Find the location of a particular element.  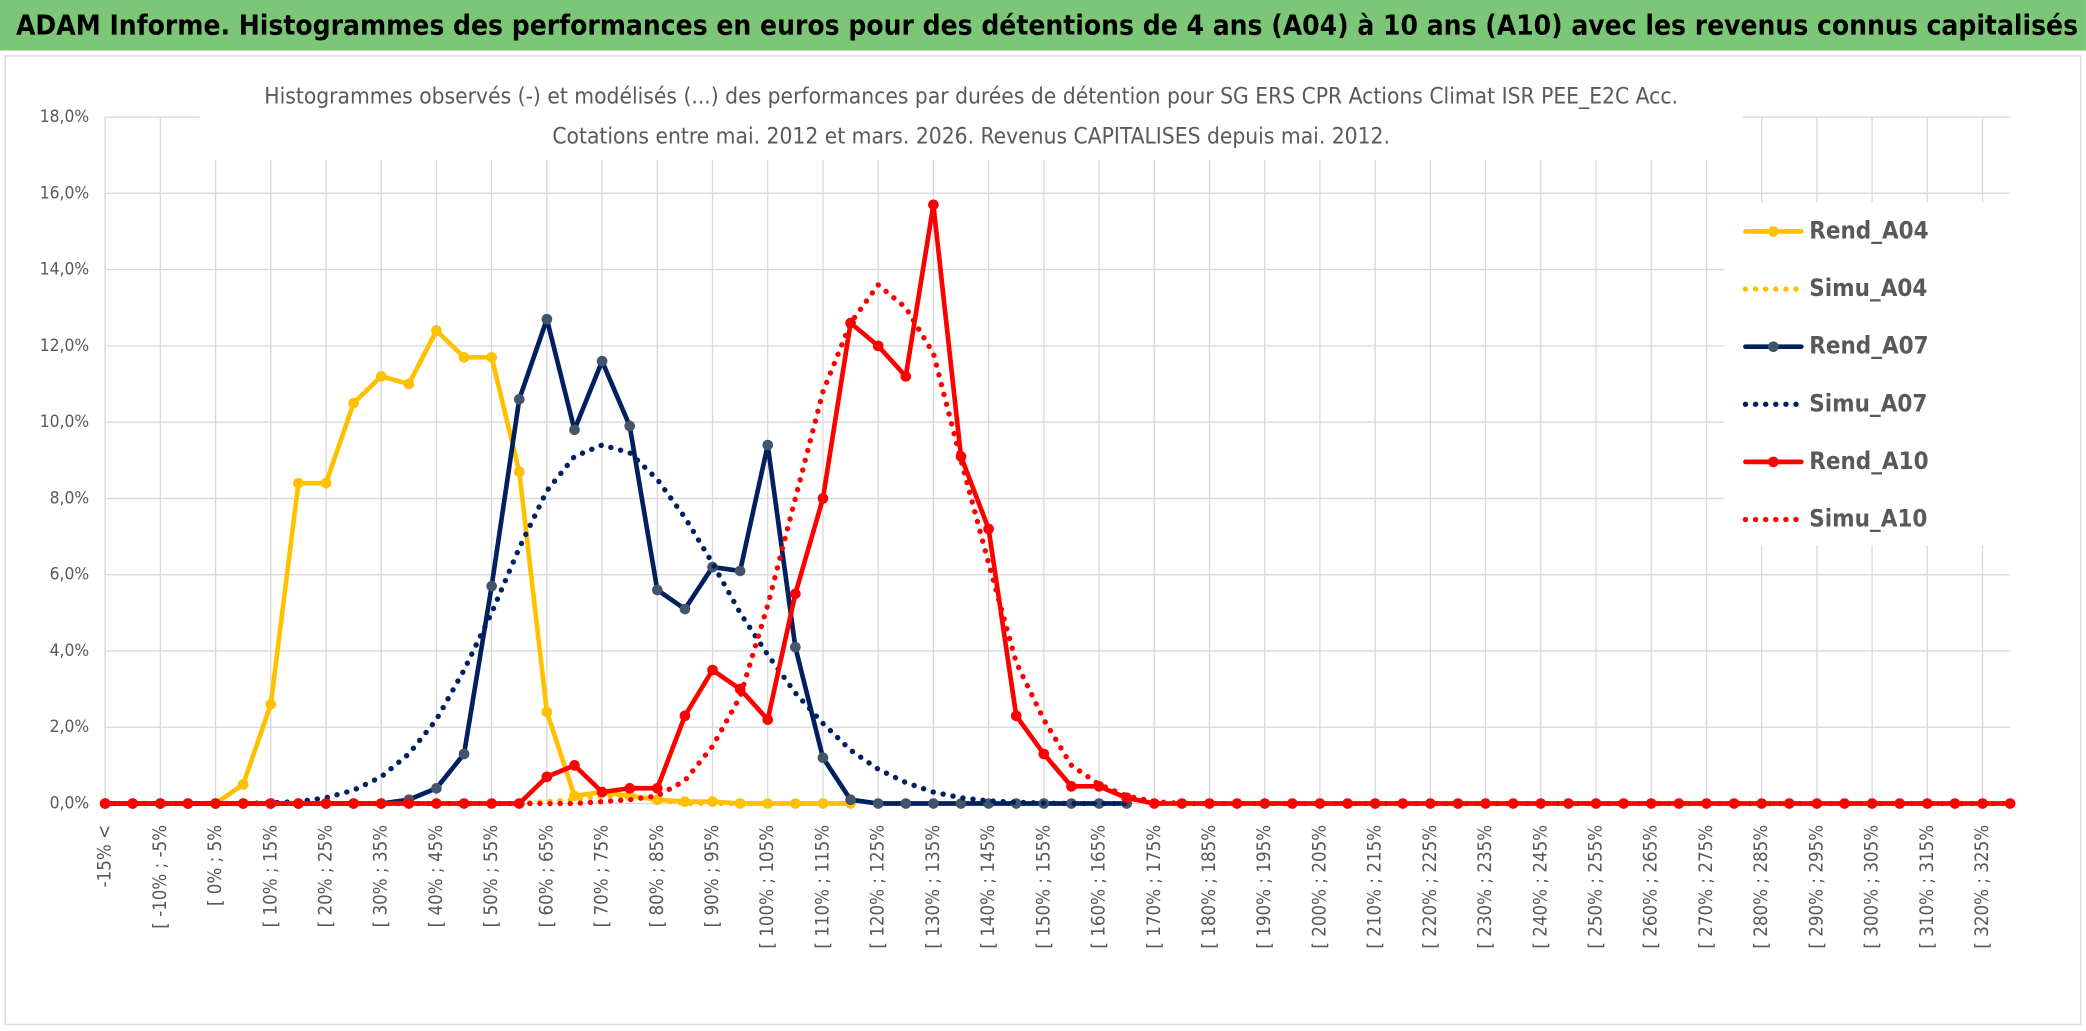

legend-label: Rend_A04 is located at coordinates (1868, 230).